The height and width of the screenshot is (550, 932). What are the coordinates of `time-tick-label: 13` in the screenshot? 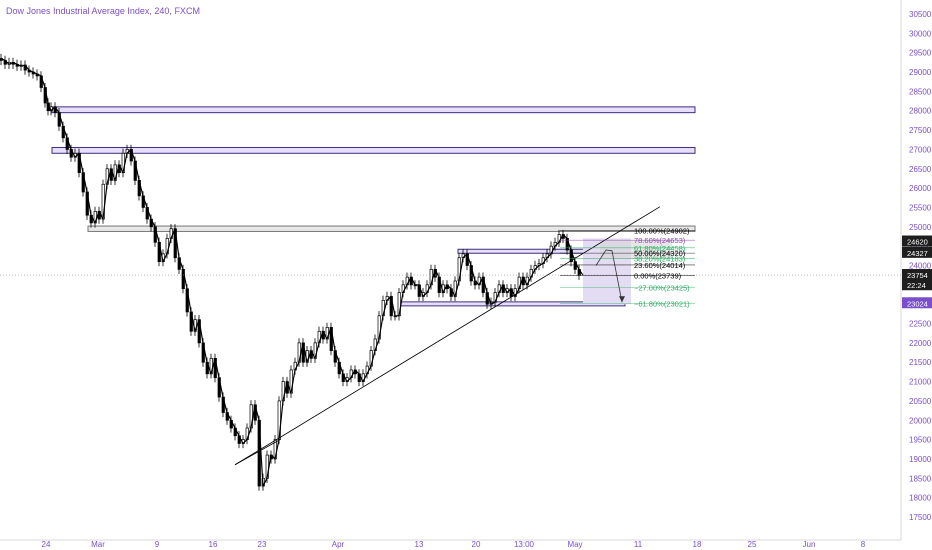 It's located at (419, 544).